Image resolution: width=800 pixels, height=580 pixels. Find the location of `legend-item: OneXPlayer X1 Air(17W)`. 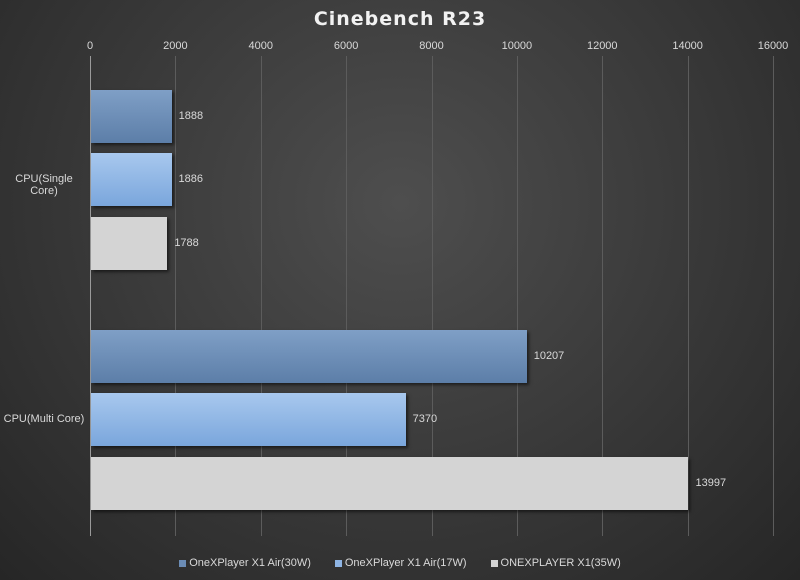

legend-item: OneXPlayer X1 Air(17W) is located at coordinates (400, 563).